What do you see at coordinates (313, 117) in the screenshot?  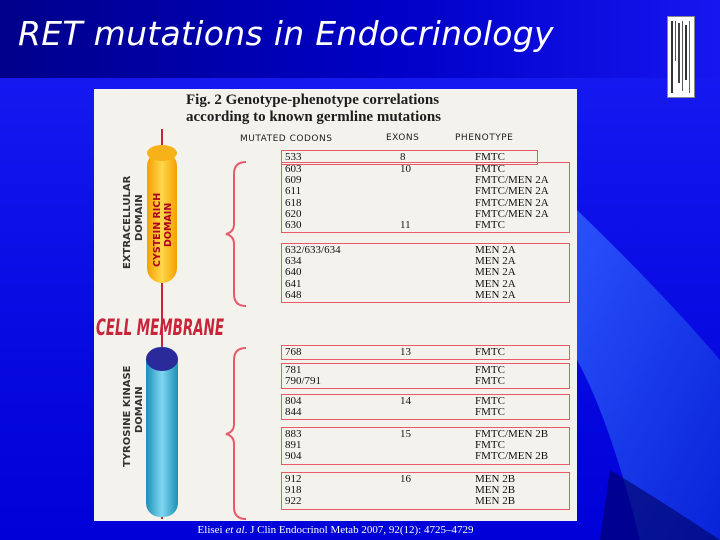 I see `figure-title-line2: according to known germline mutations` at bounding box center [313, 117].